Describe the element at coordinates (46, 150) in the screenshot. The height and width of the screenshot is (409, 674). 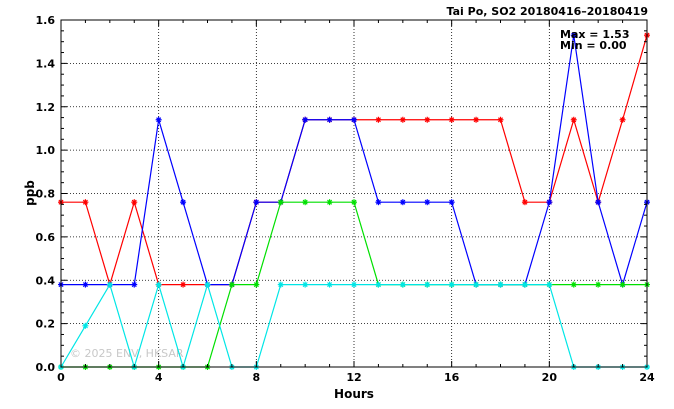
I see `y-tick-label: 1.0` at that location.